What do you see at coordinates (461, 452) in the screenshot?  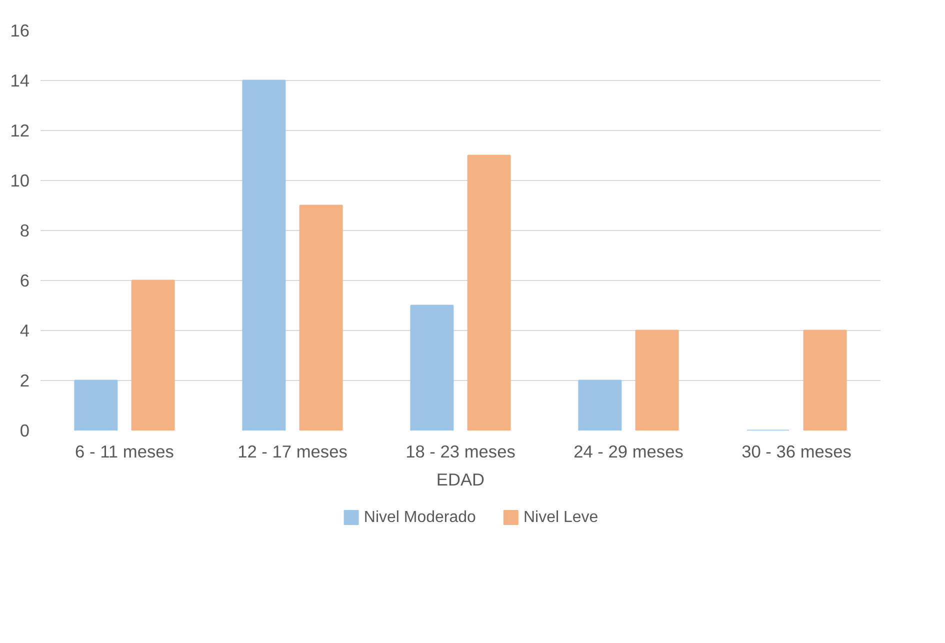 I see `x-tick-label: 18 - 23 meses` at bounding box center [461, 452].